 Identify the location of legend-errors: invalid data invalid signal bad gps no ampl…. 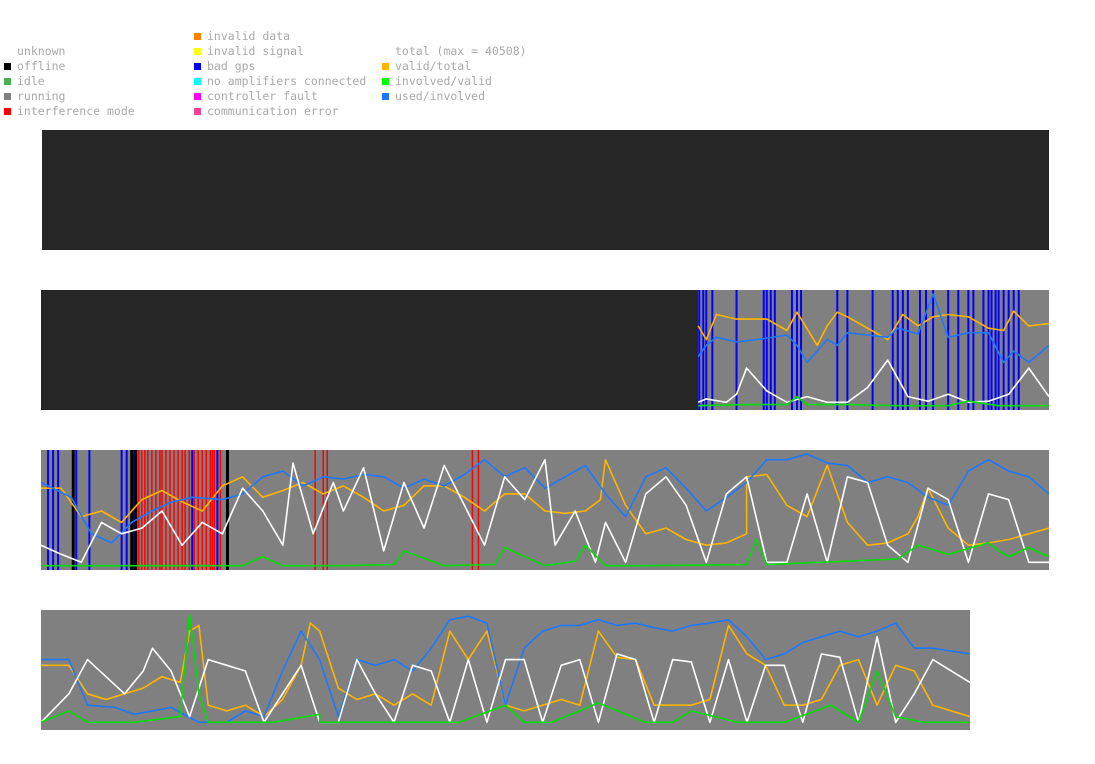
(280, 74).